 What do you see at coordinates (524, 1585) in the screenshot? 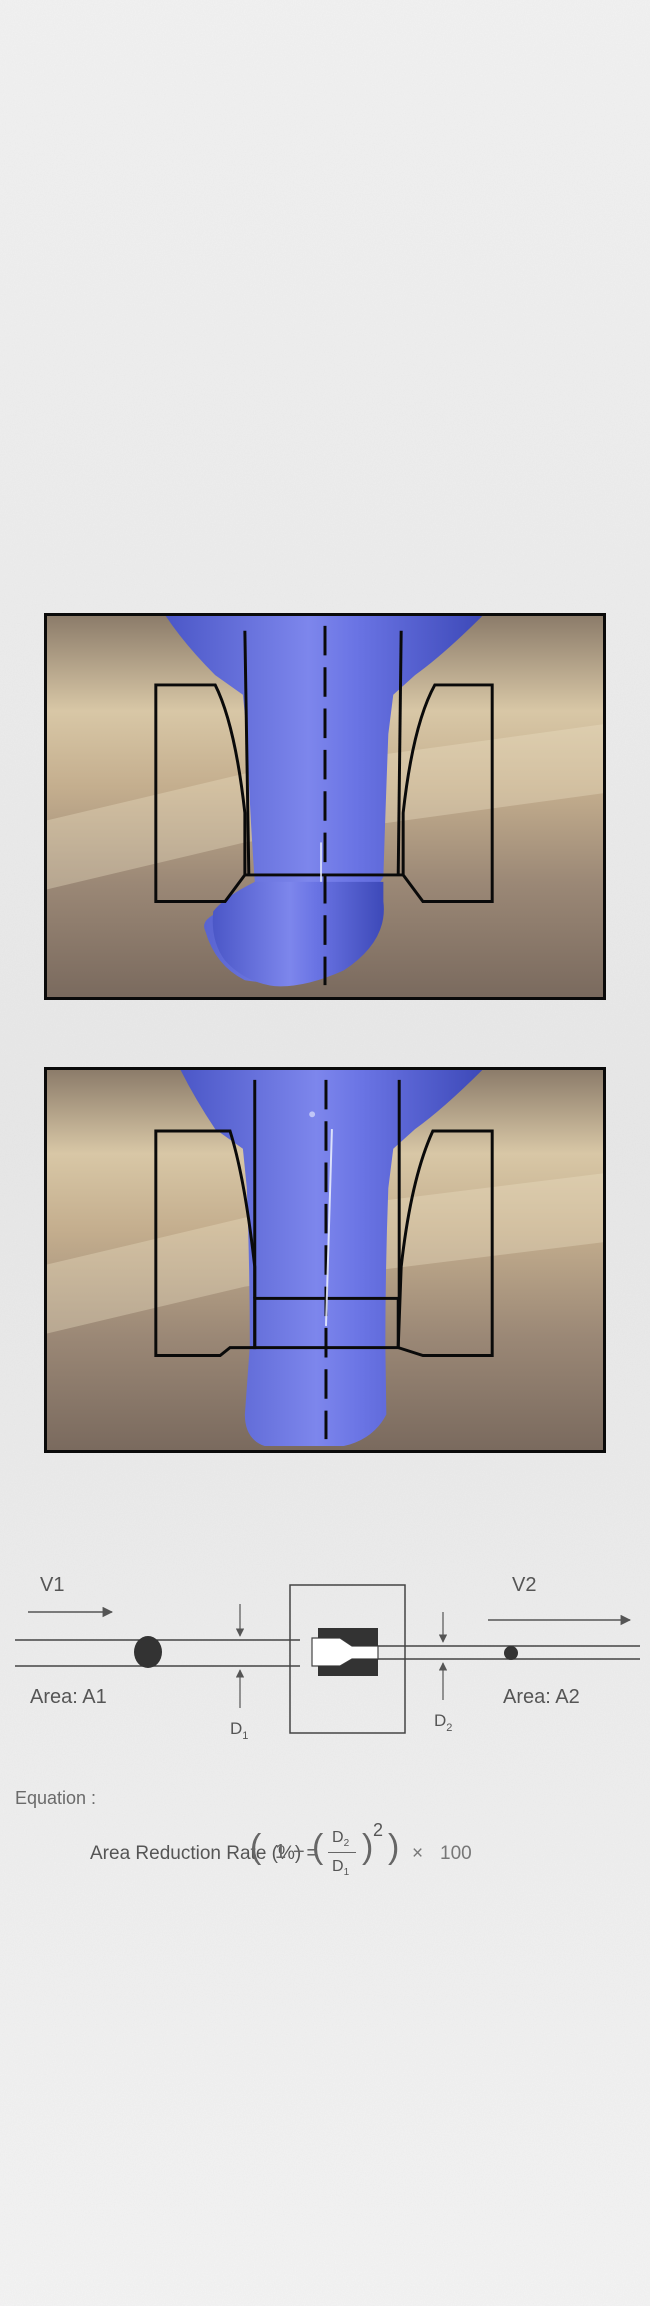
I see `v2-label: V2` at bounding box center [524, 1585].